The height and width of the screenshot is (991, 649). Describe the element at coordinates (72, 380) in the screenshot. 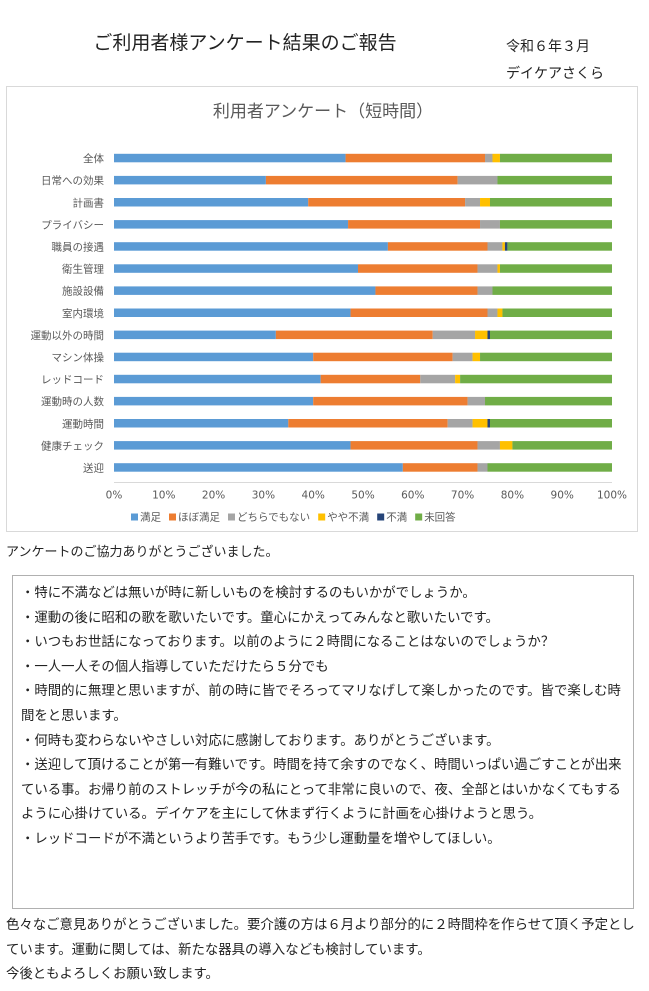

I see `category-label: レッドコード` at that location.